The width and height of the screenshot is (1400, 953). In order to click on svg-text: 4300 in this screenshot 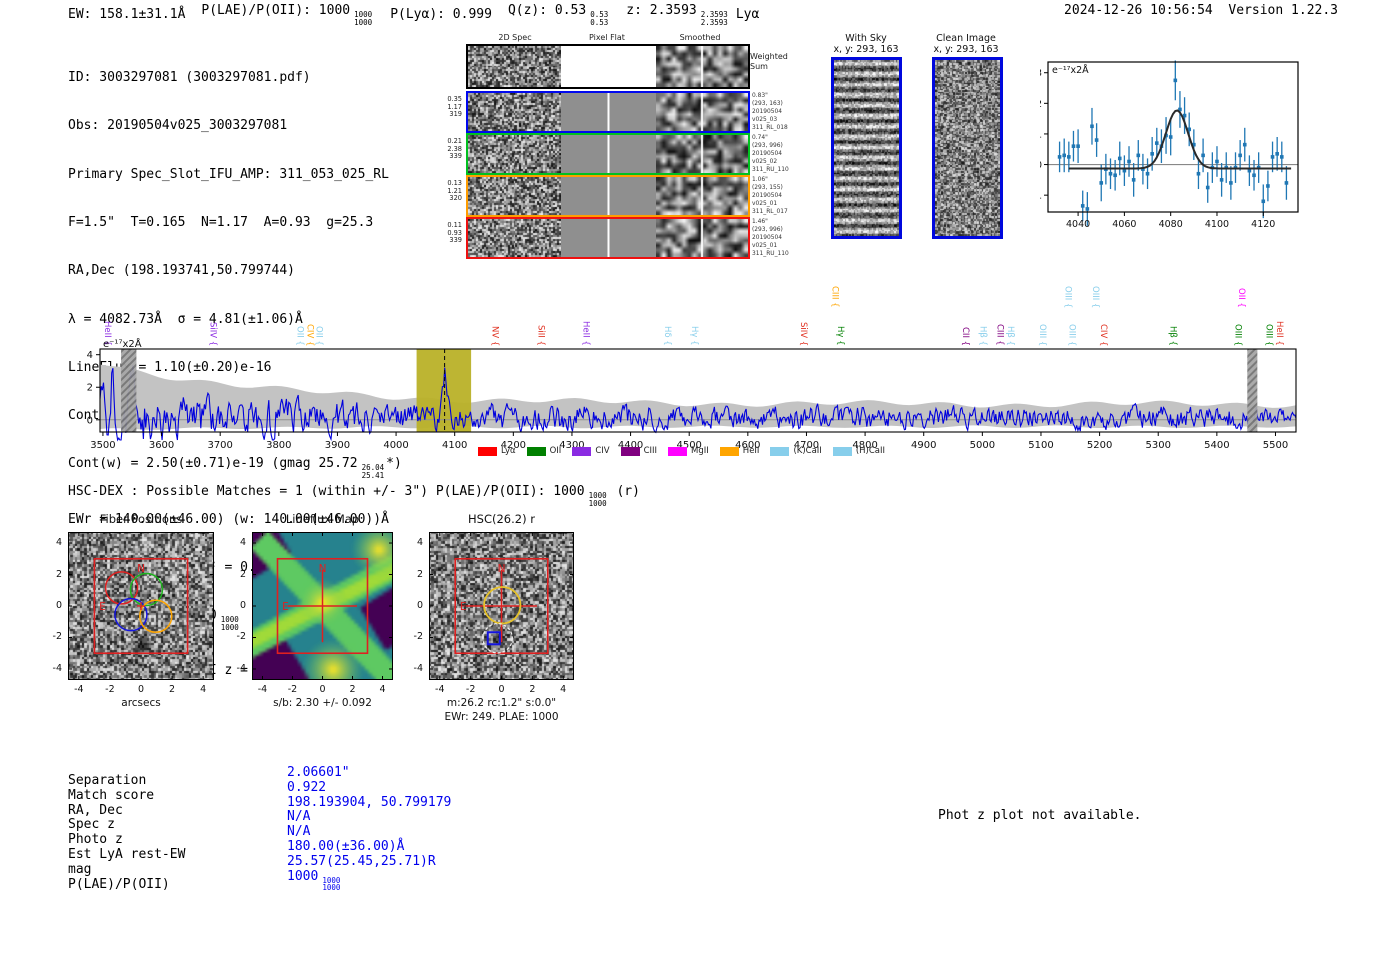, I will do `click(571, 445)`.